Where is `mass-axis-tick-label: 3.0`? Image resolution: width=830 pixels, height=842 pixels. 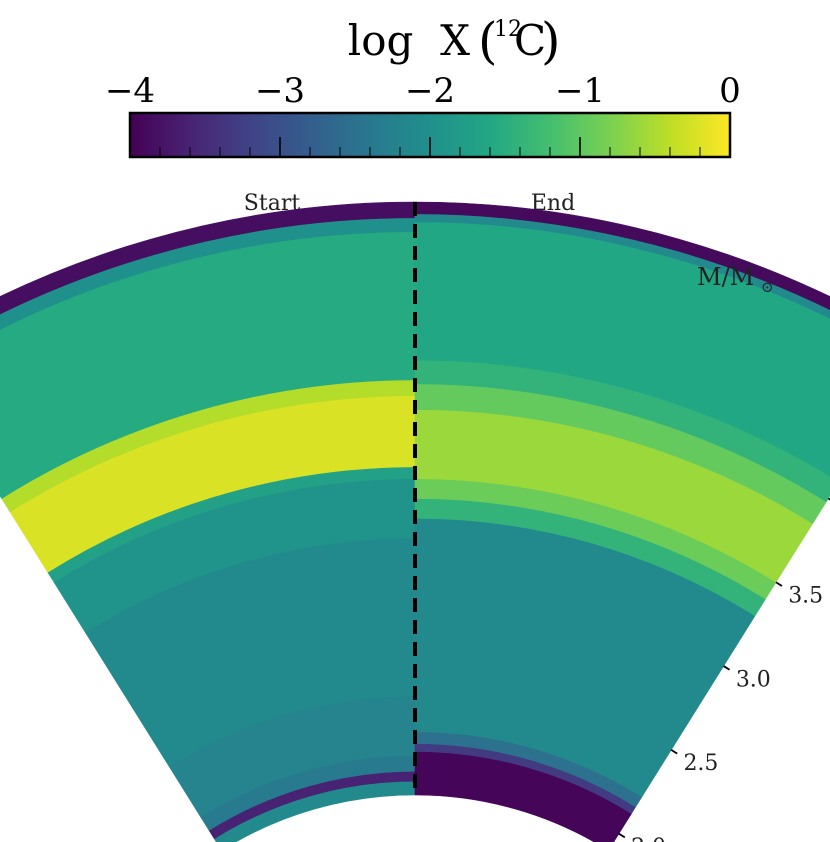
mass-axis-tick-label: 3.0 is located at coordinates (753, 679).